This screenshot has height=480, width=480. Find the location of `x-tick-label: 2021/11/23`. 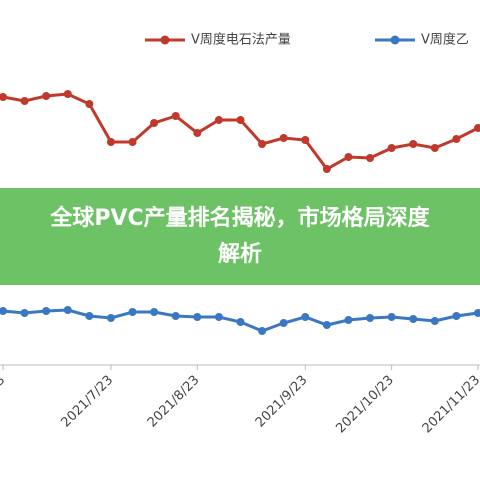

x-tick-label: 2021/11/23 is located at coordinates (450, 405).